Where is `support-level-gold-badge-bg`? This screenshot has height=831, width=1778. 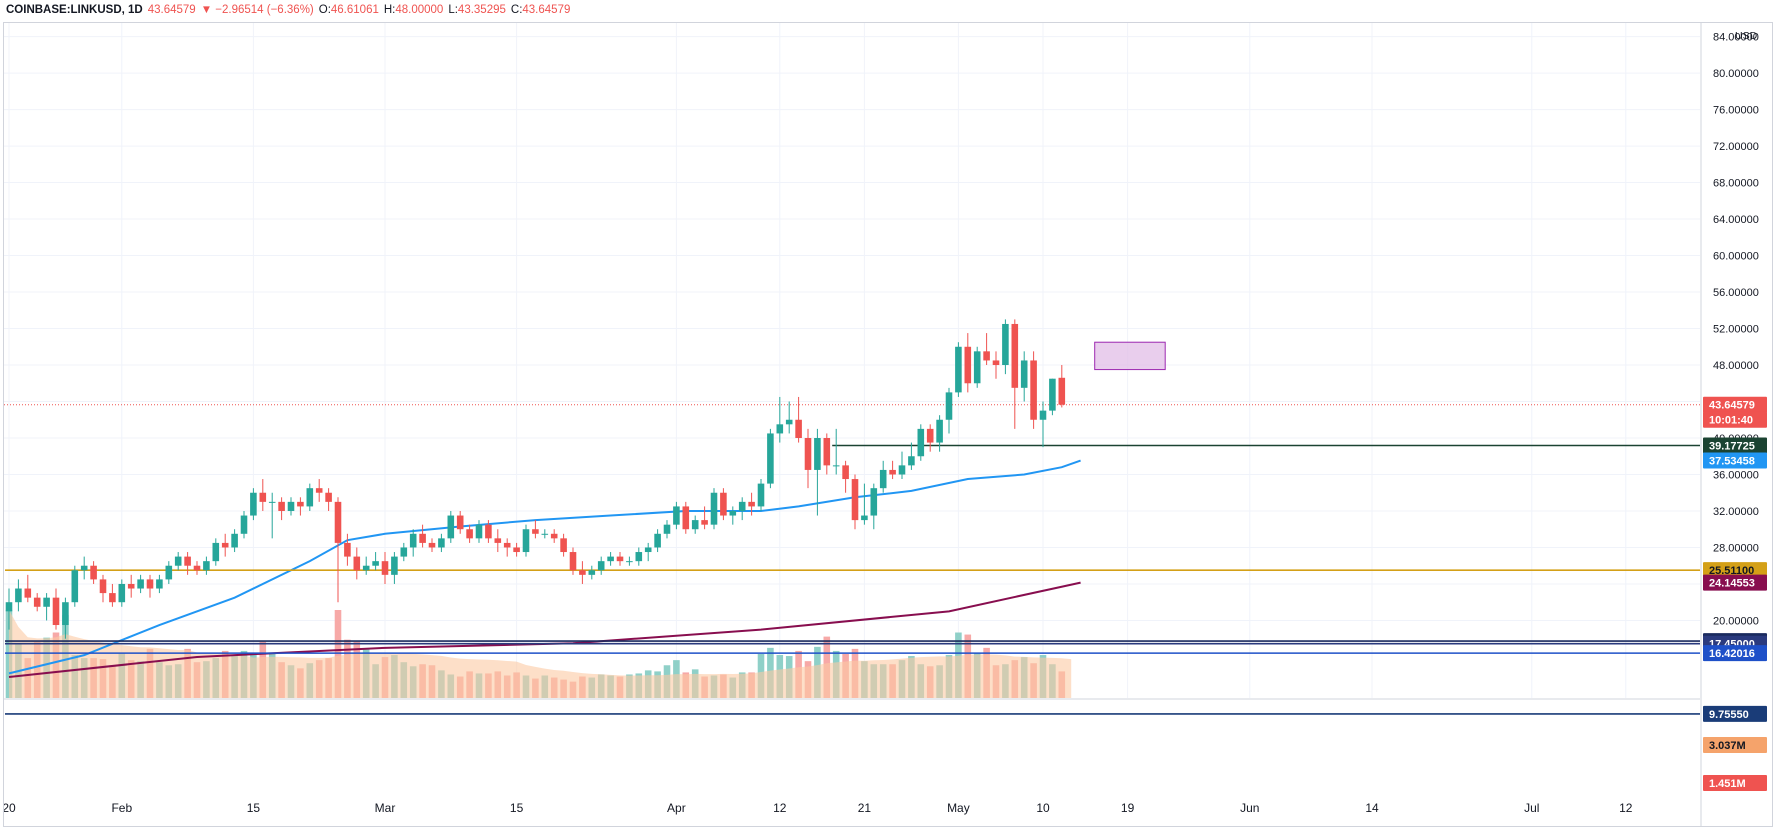 support-level-gold-badge-bg is located at coordinates (1735, 570).